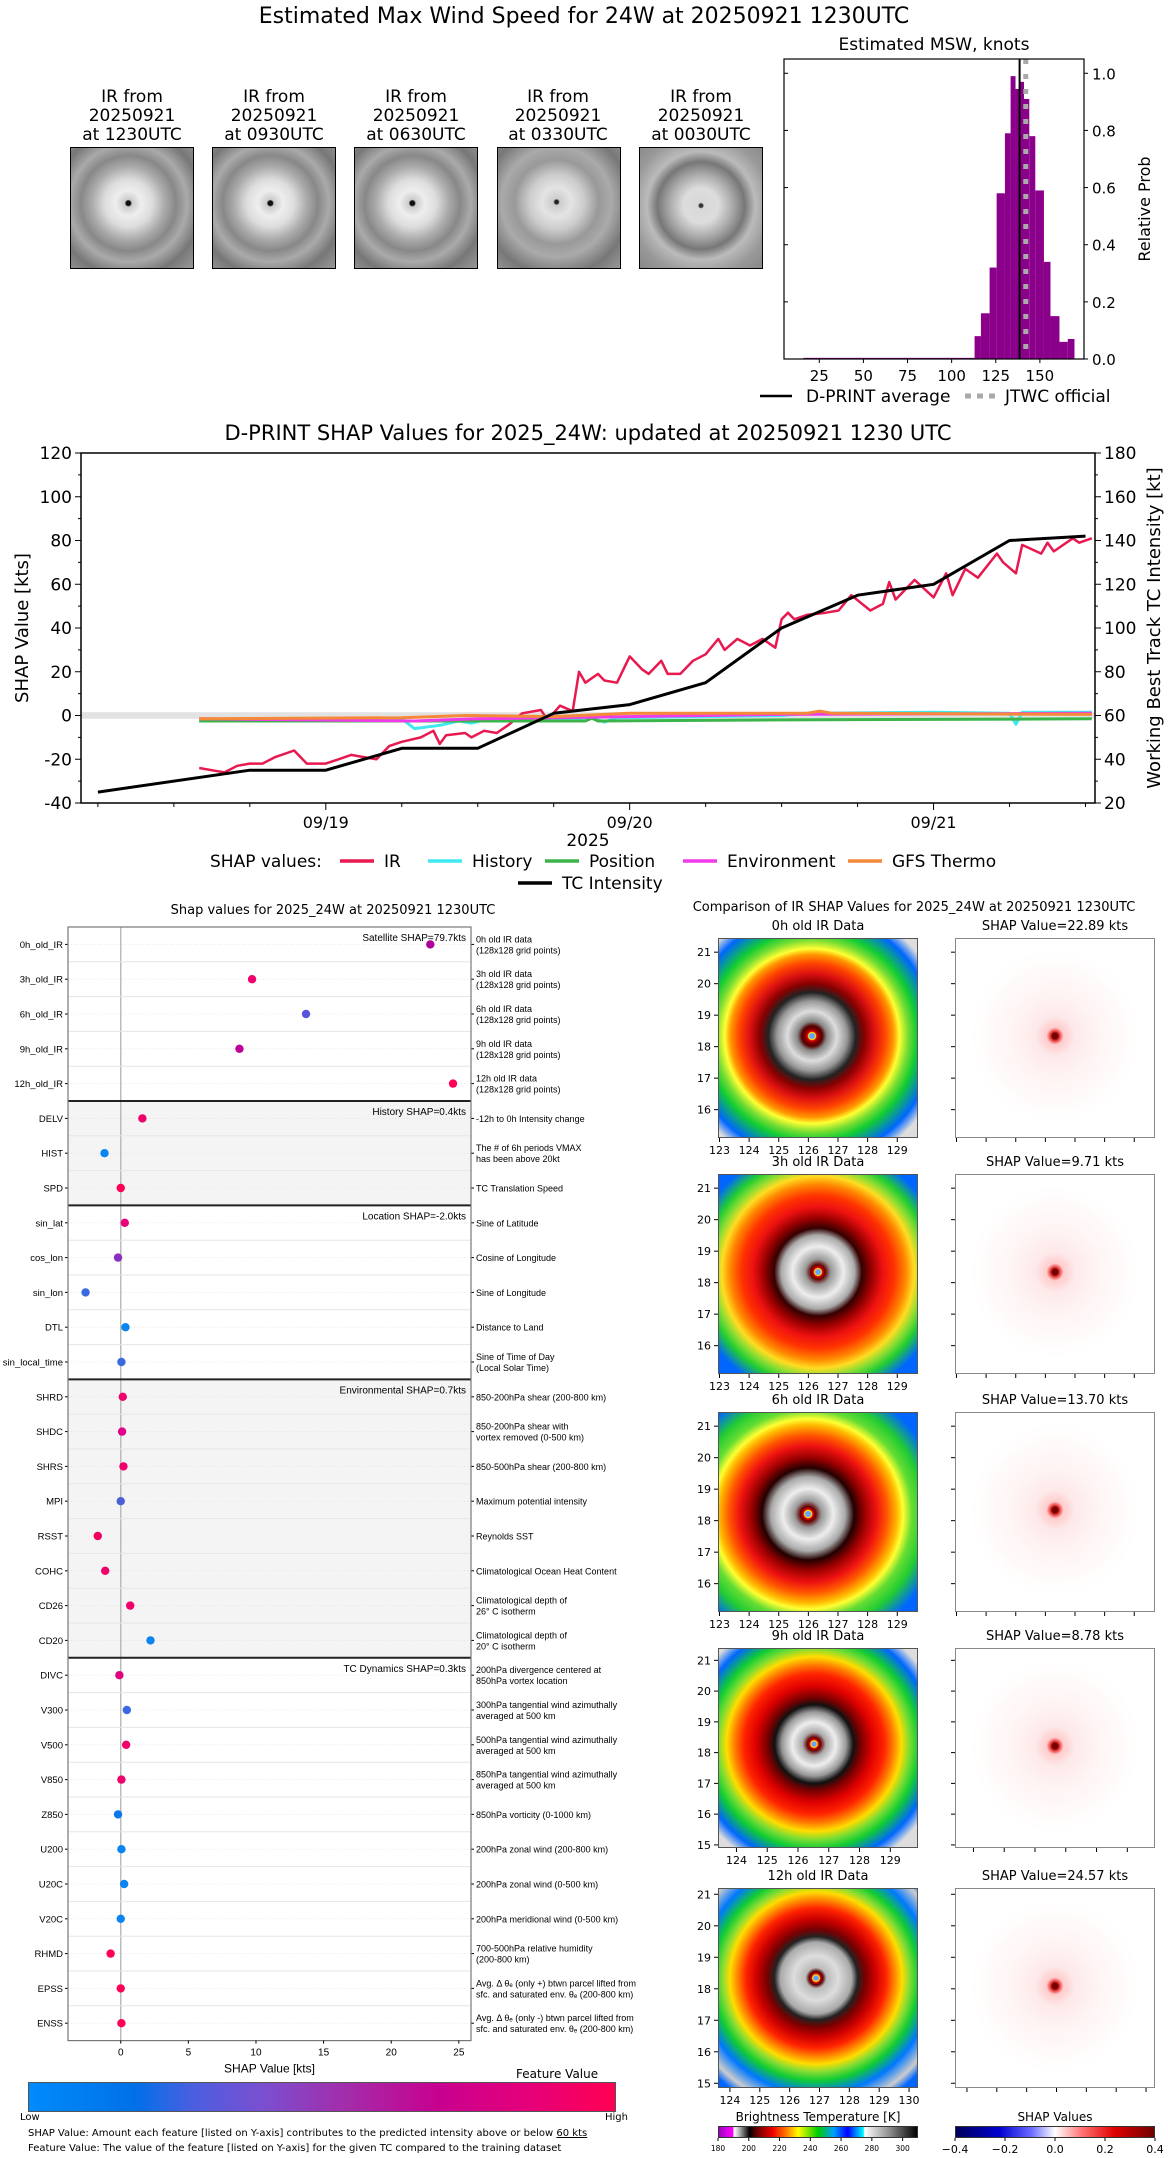 Image resolution: width=1168 pixels, height=2158 pixels. What do you see at coordinates (704, 984) in the screenshot?
I see `lat-tick-label: 20` at bounding box center [704, 984].